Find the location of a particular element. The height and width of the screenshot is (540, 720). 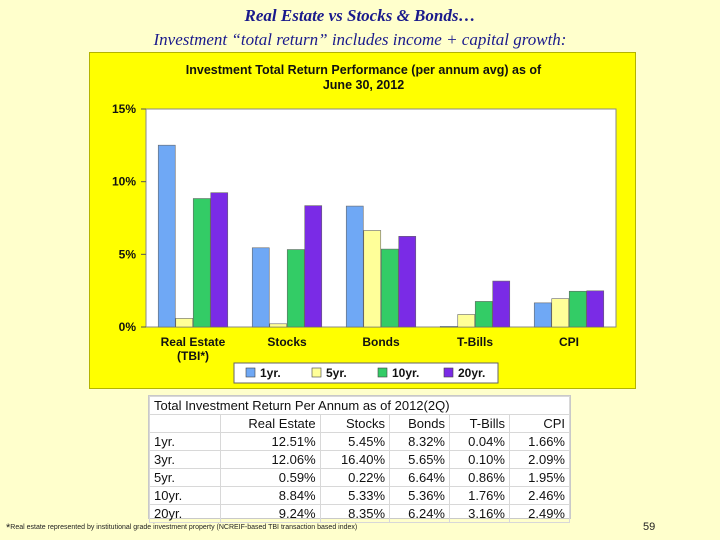

table-row: 10yr. 8.84% 5.33% 5.36% 1.76% 2.46% is located at coordinates (360, 495).